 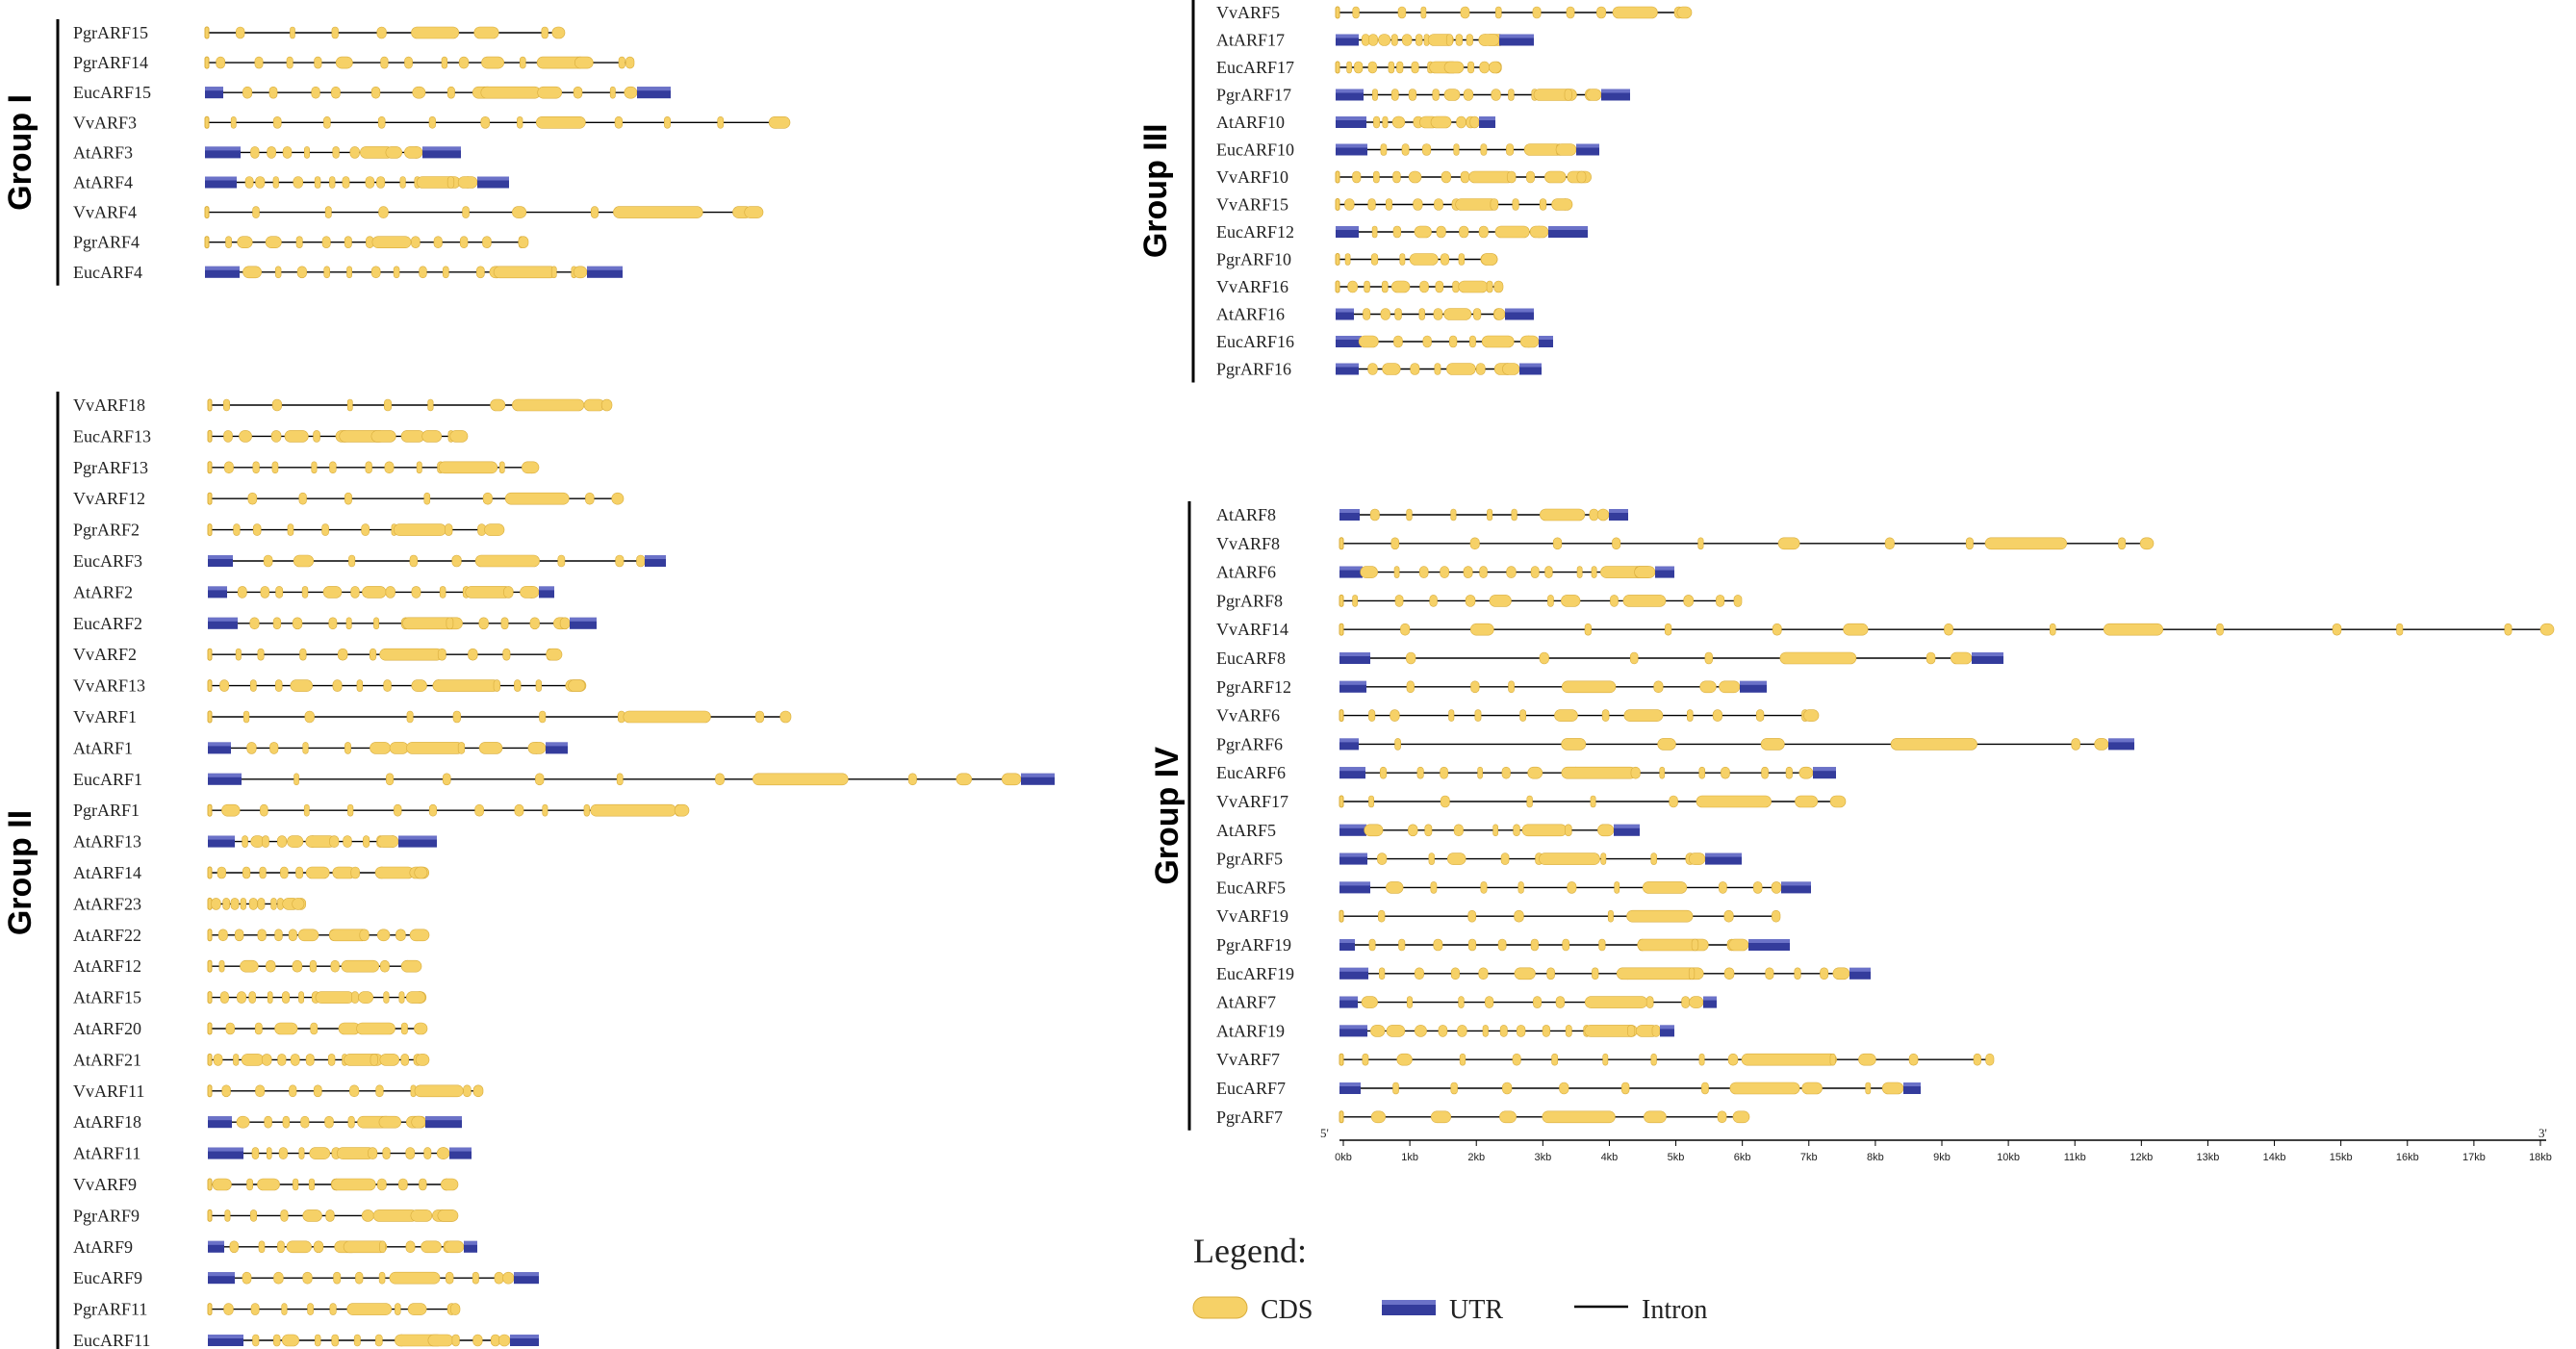 What do you see at coordinates (1359, 67) in the screenshot?
I see `gene-row: EucARF17` at bounding box center [1359, 67].